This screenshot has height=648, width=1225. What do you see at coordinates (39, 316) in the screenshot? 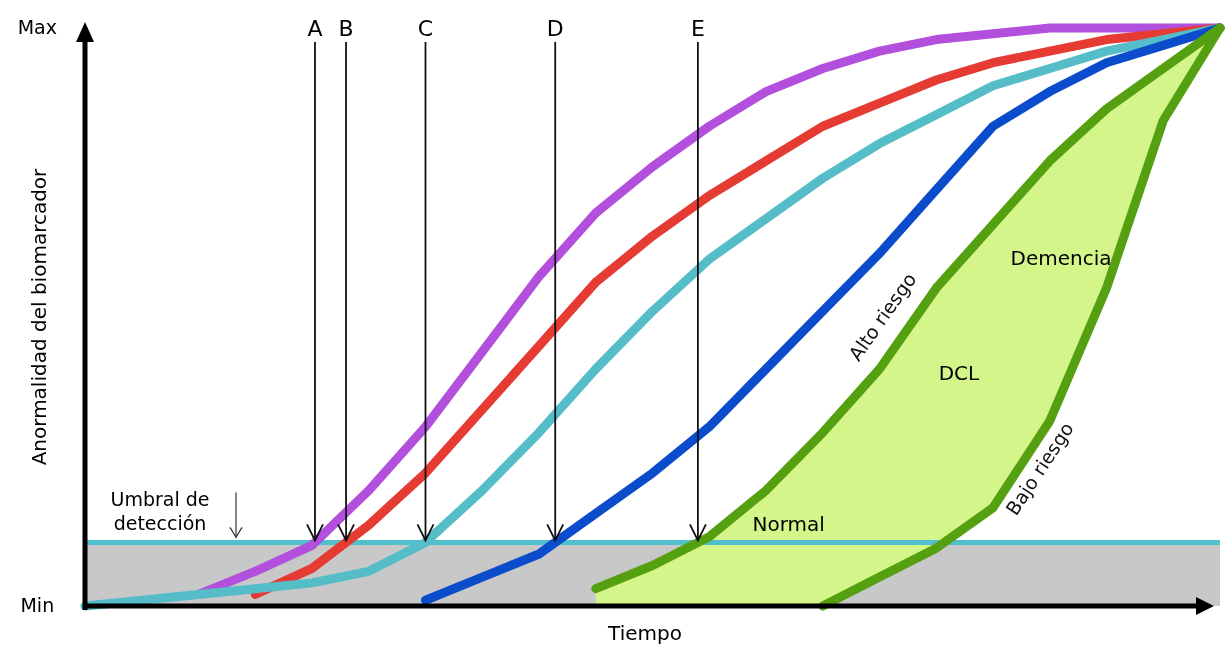
I see `y-axis-title: Anormalidad del biomarcador` at bounding box center [39, 316].